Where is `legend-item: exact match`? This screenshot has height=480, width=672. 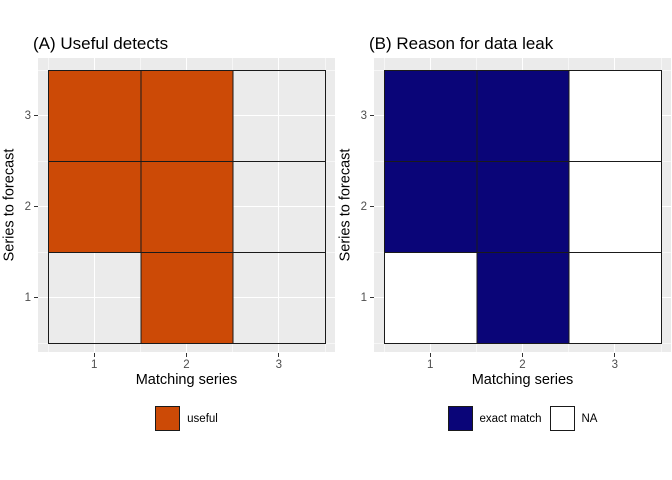
legend-item: exact match is located at coordinates (494, 418).